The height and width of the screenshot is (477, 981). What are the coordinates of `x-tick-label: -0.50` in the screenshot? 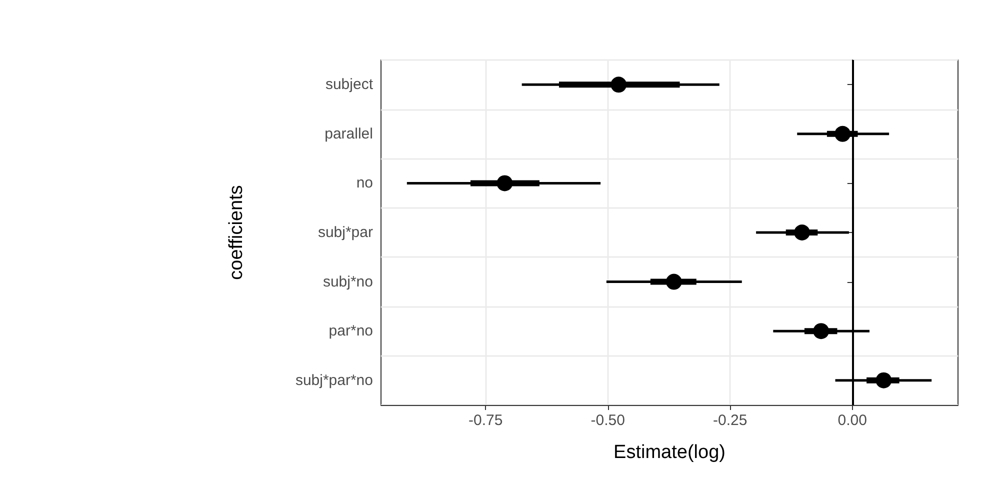 It's located at (607, 420).